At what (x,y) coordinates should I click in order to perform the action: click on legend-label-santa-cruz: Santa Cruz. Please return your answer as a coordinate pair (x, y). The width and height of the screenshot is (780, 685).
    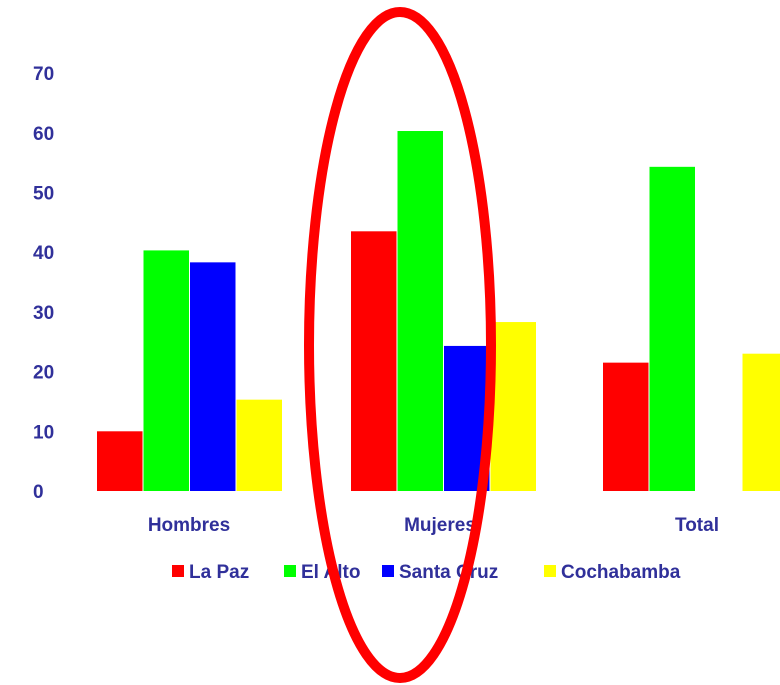
    Looking at the image, I should click on (448, 572).